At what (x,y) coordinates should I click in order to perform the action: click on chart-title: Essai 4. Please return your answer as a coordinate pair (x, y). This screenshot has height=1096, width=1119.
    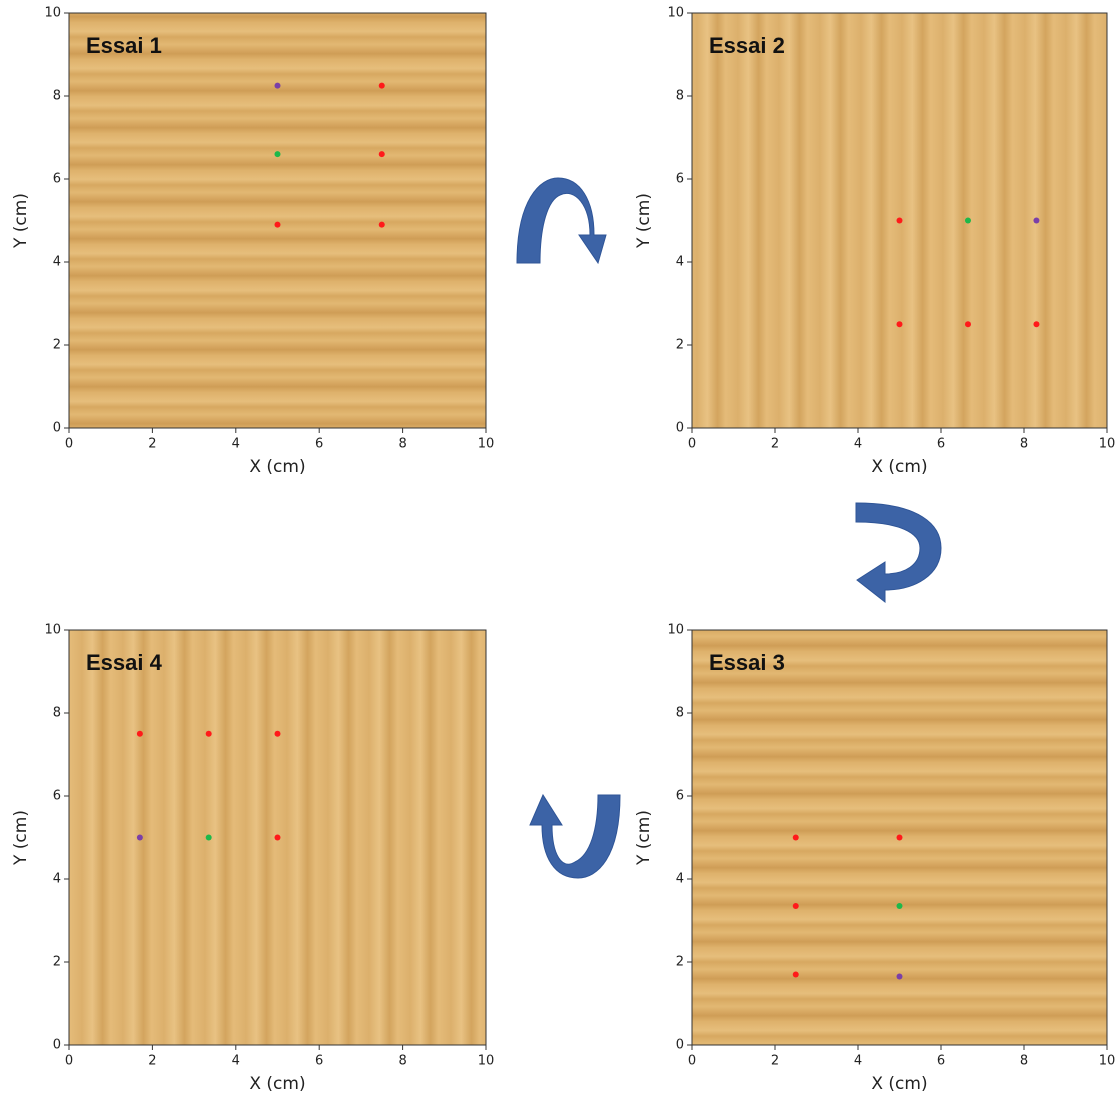
    Looking at the image, I should click on (124, 662).